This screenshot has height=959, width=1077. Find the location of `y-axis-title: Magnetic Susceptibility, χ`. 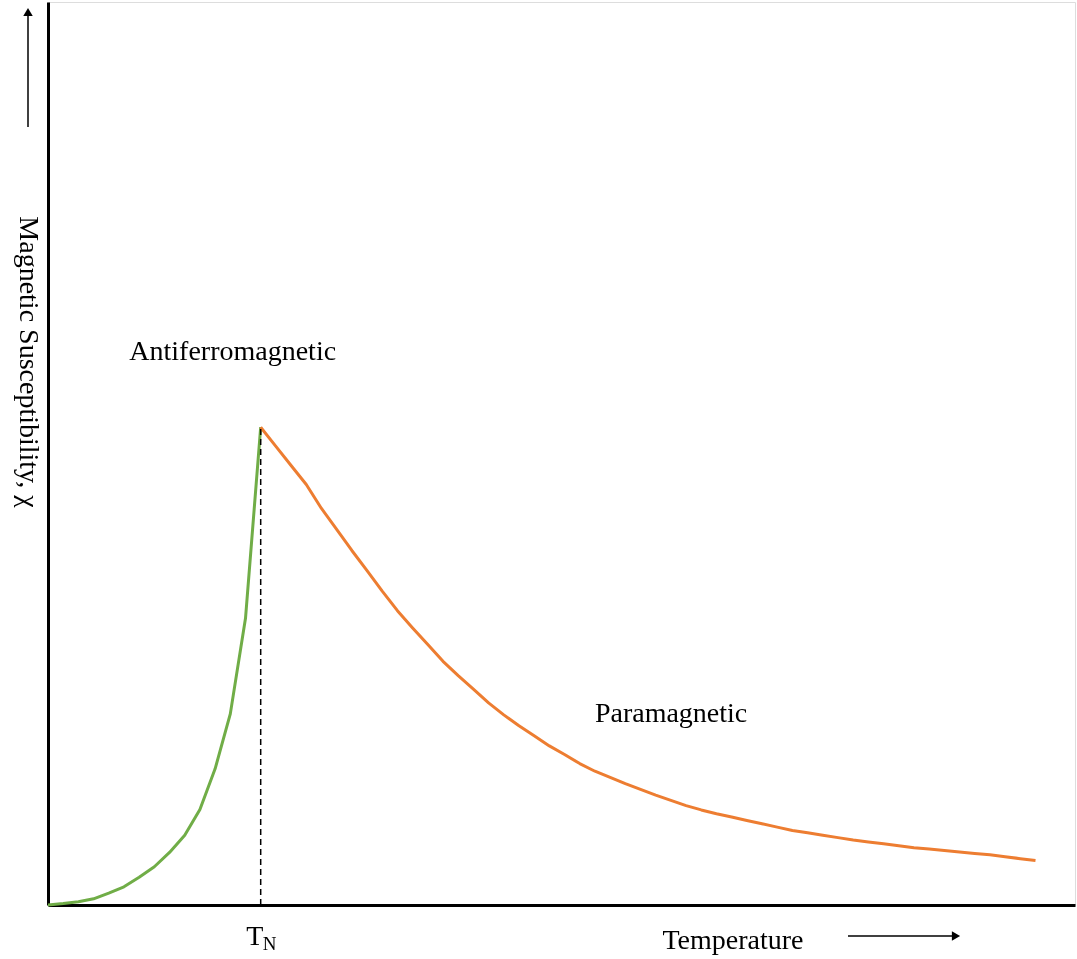

y-axis-title: Magnetic Susceptibility, χ is located at coordinates (29, 362).